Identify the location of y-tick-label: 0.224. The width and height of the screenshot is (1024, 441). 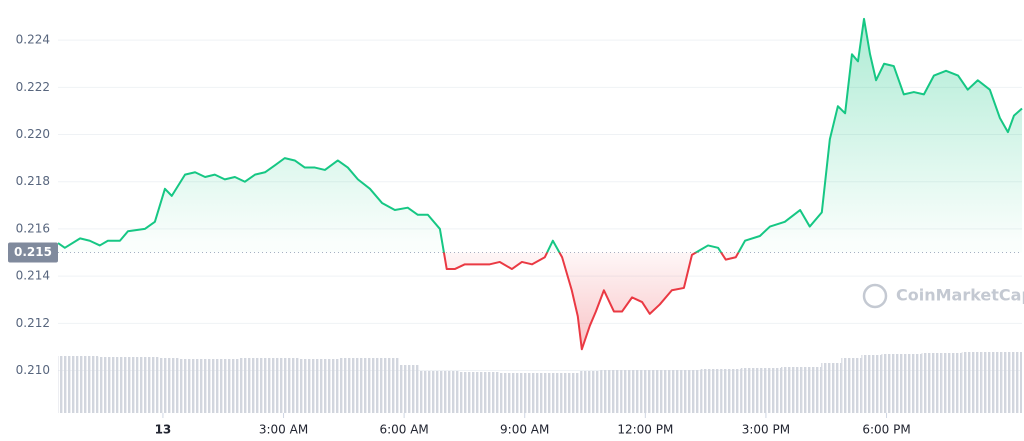
(33, 40).